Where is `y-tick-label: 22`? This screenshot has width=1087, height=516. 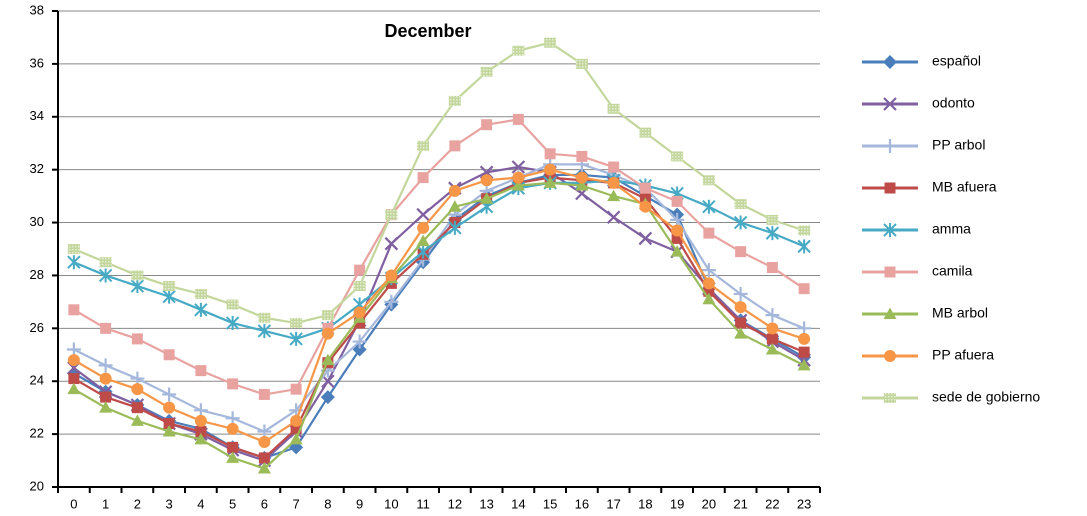 y-tick-label: 22 is located at coordinates (37, 433).